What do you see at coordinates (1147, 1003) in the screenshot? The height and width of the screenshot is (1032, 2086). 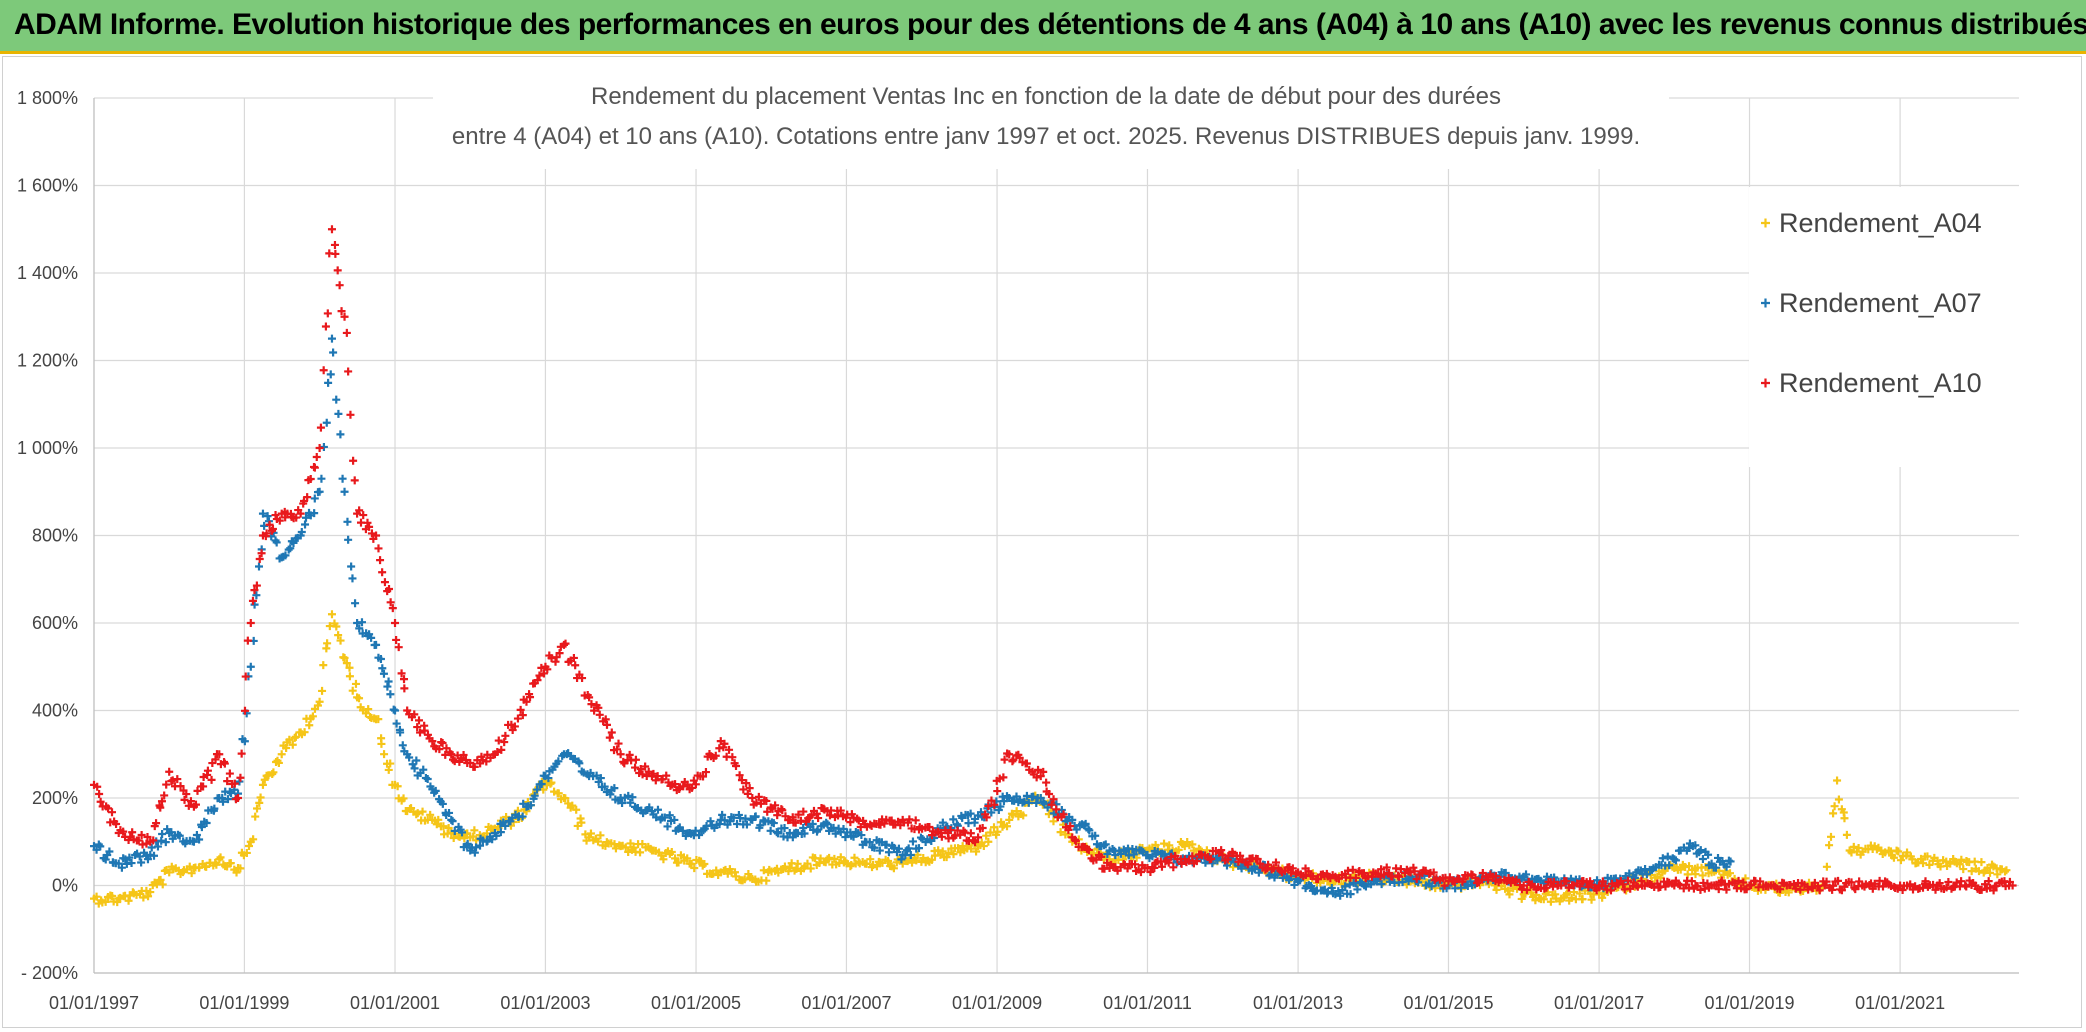 I see `x-tick-label: 01/01/2011` at bounding box center [1147, 1003].